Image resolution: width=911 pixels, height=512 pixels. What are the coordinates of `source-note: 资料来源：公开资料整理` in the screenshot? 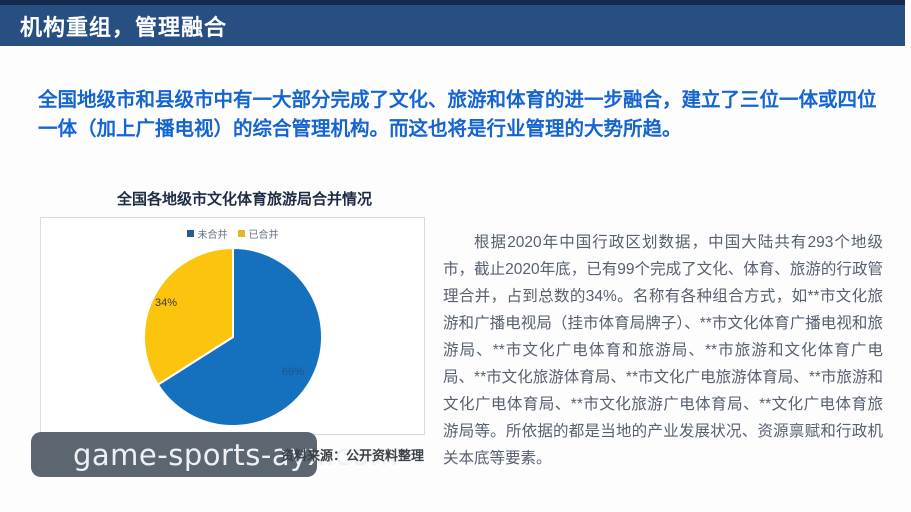 It's located at (352, 455).